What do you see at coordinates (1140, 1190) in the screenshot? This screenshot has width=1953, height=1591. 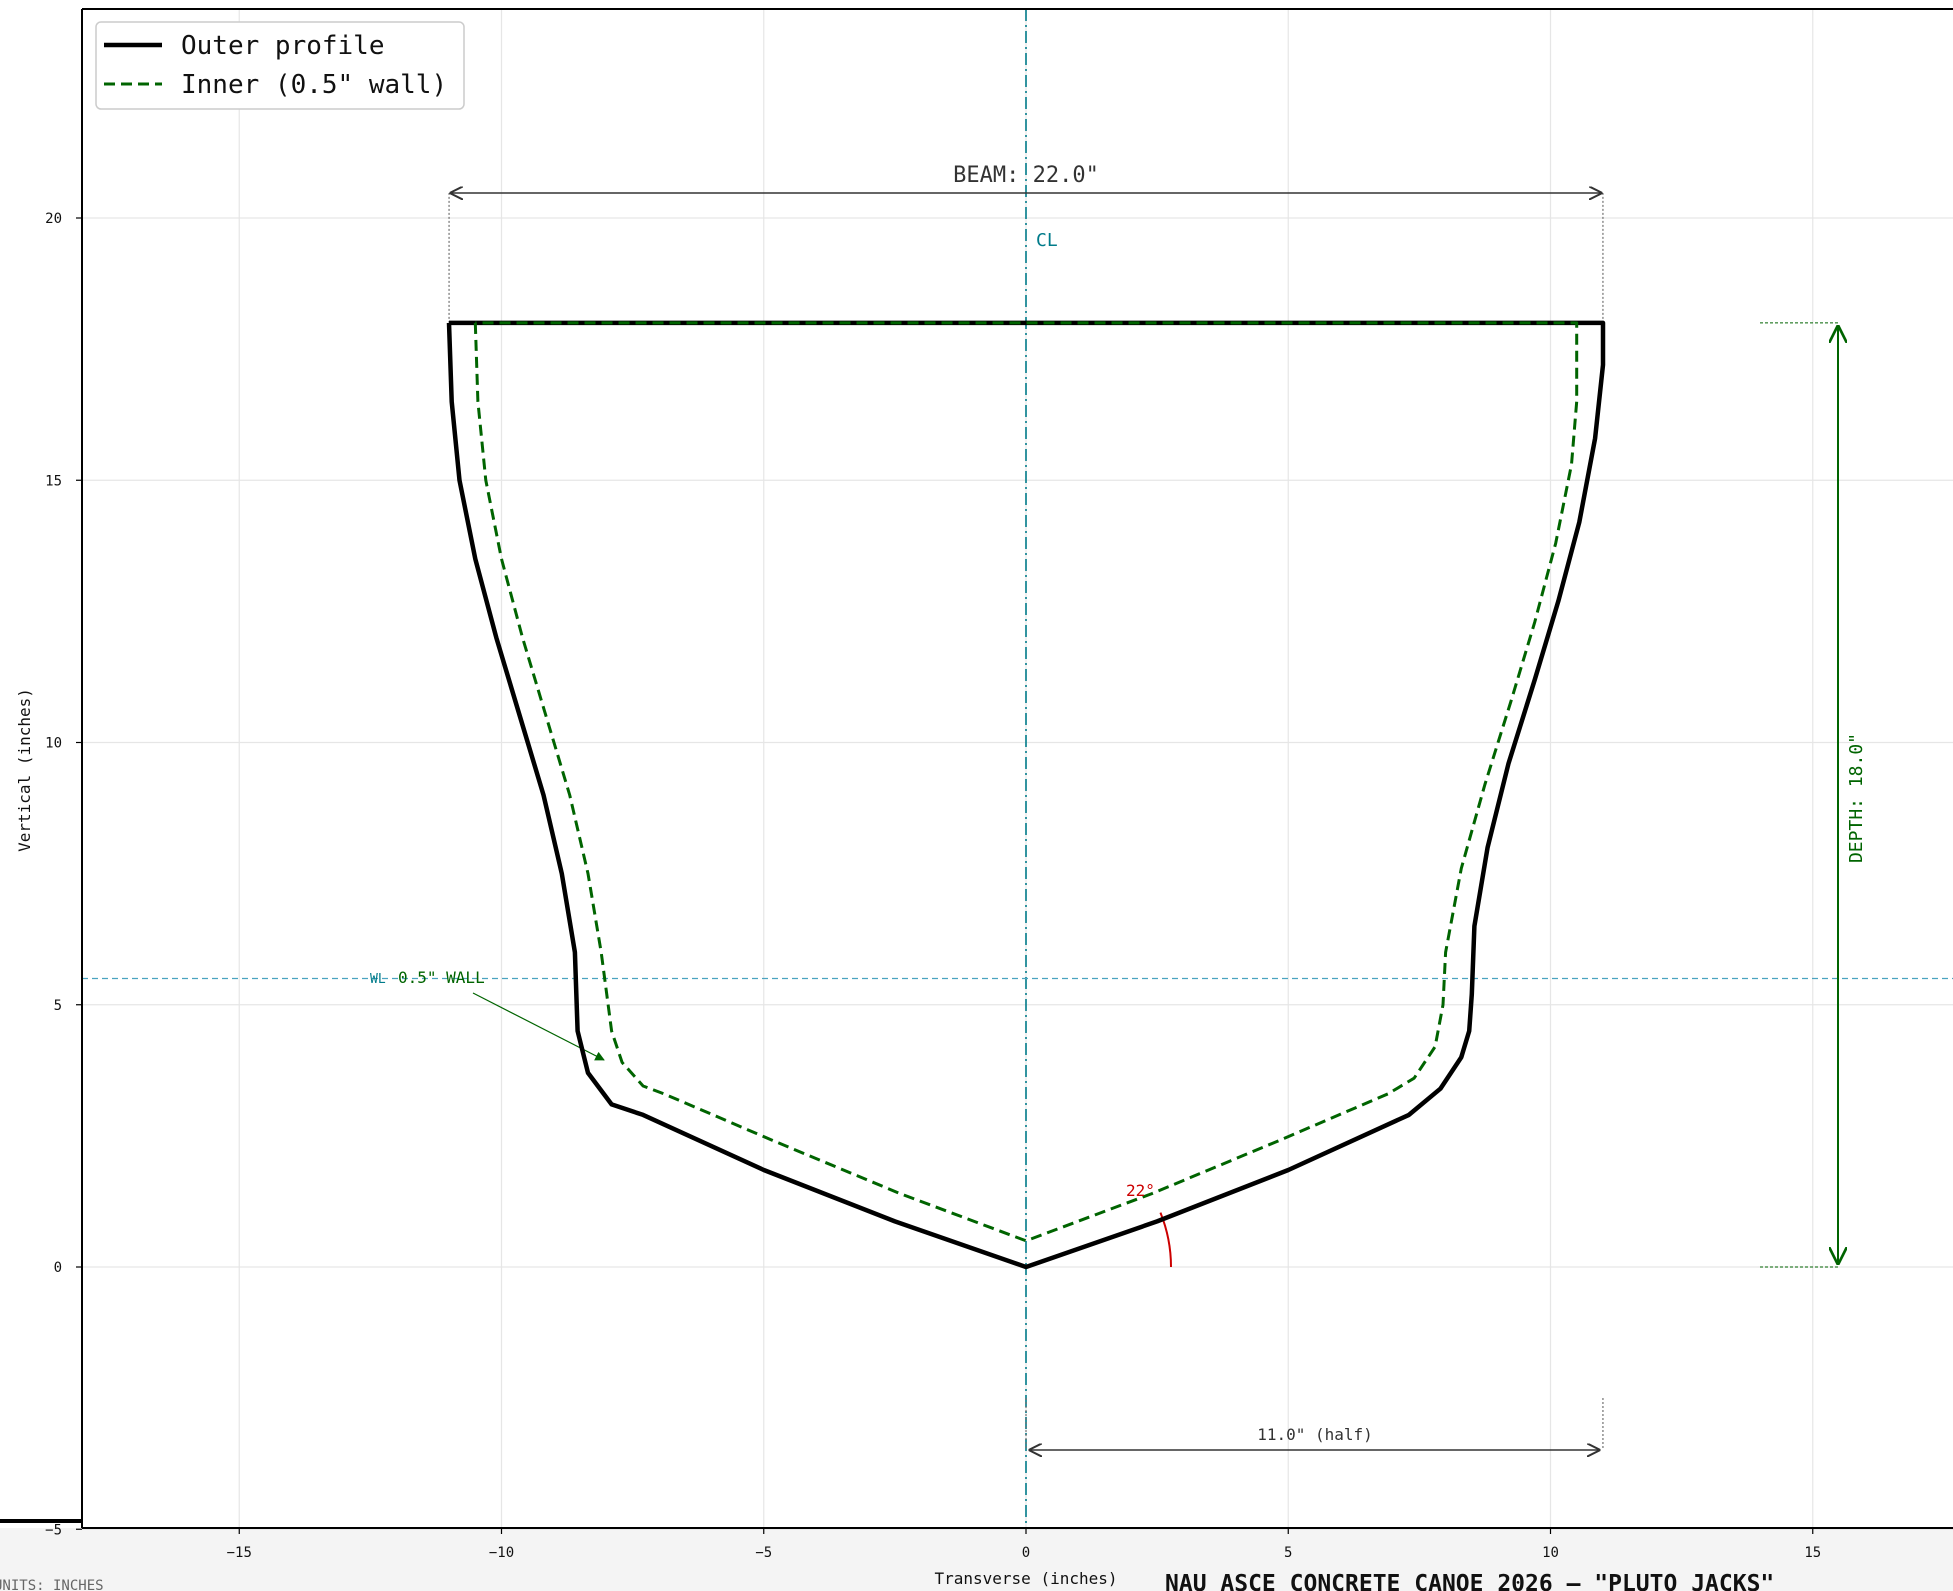 I see `deadrise-angle-label: 22°` at bounding box center [1140, 1190].